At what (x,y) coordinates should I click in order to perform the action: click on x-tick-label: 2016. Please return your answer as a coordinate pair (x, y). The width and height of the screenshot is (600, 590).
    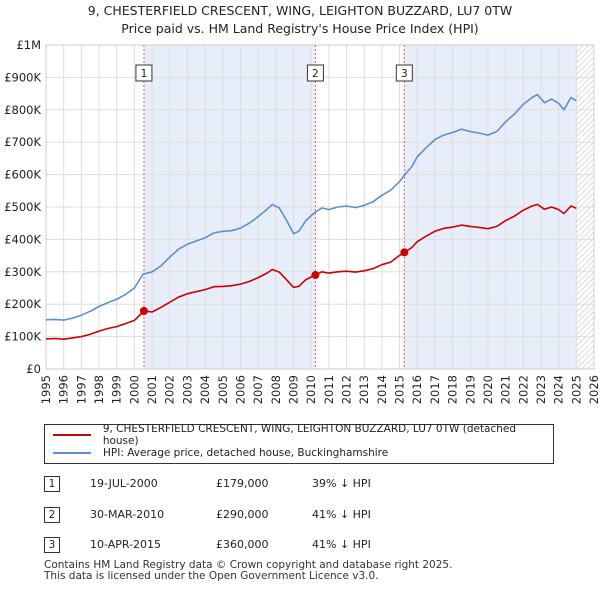
    Looking at the image, I should click on (417, 389).